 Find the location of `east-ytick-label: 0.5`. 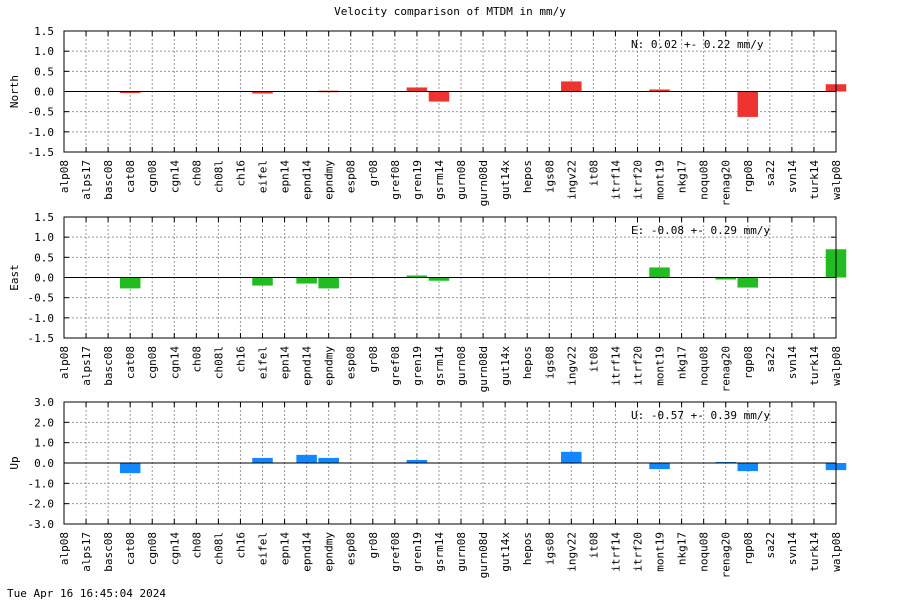

east-ytick-label: 0.5 is located at coordinates (44, 257).